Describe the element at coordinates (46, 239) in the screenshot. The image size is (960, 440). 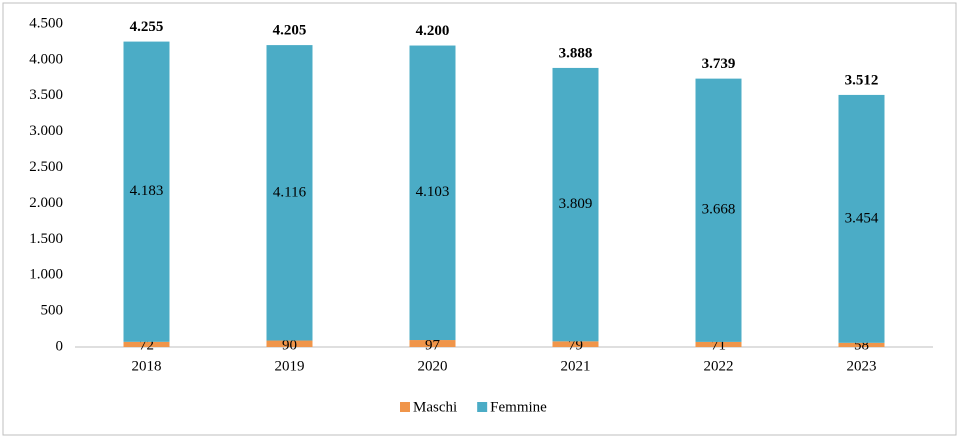
I see `y-tick-label: 1.500` at that location.